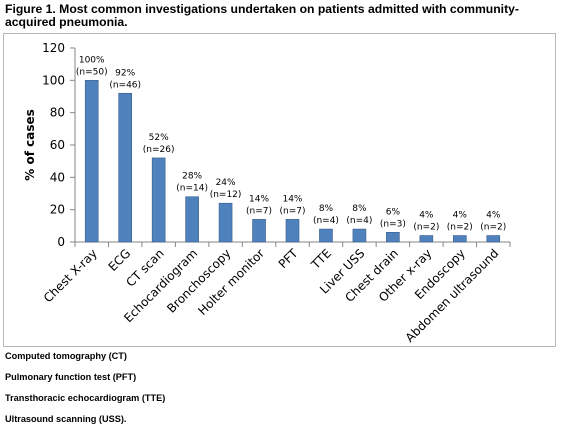  Describe the element at coordinates (159, 150) in the screenshot. I see `data-label-n: (n=26)` at that location.